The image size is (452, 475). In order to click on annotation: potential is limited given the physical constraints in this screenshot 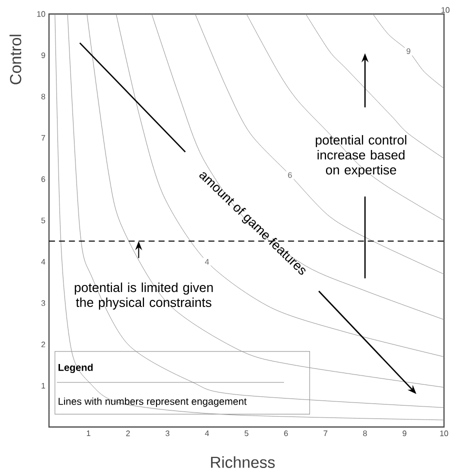, I will do `click(143, 296)`.